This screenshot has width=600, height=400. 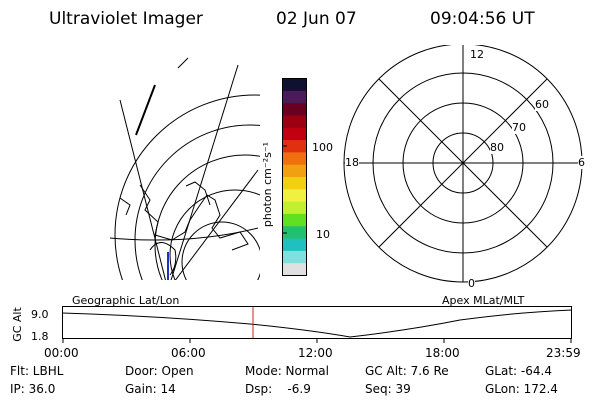 I want to click on time-label: 09:04:56 UT, so click(x=482, y=19).